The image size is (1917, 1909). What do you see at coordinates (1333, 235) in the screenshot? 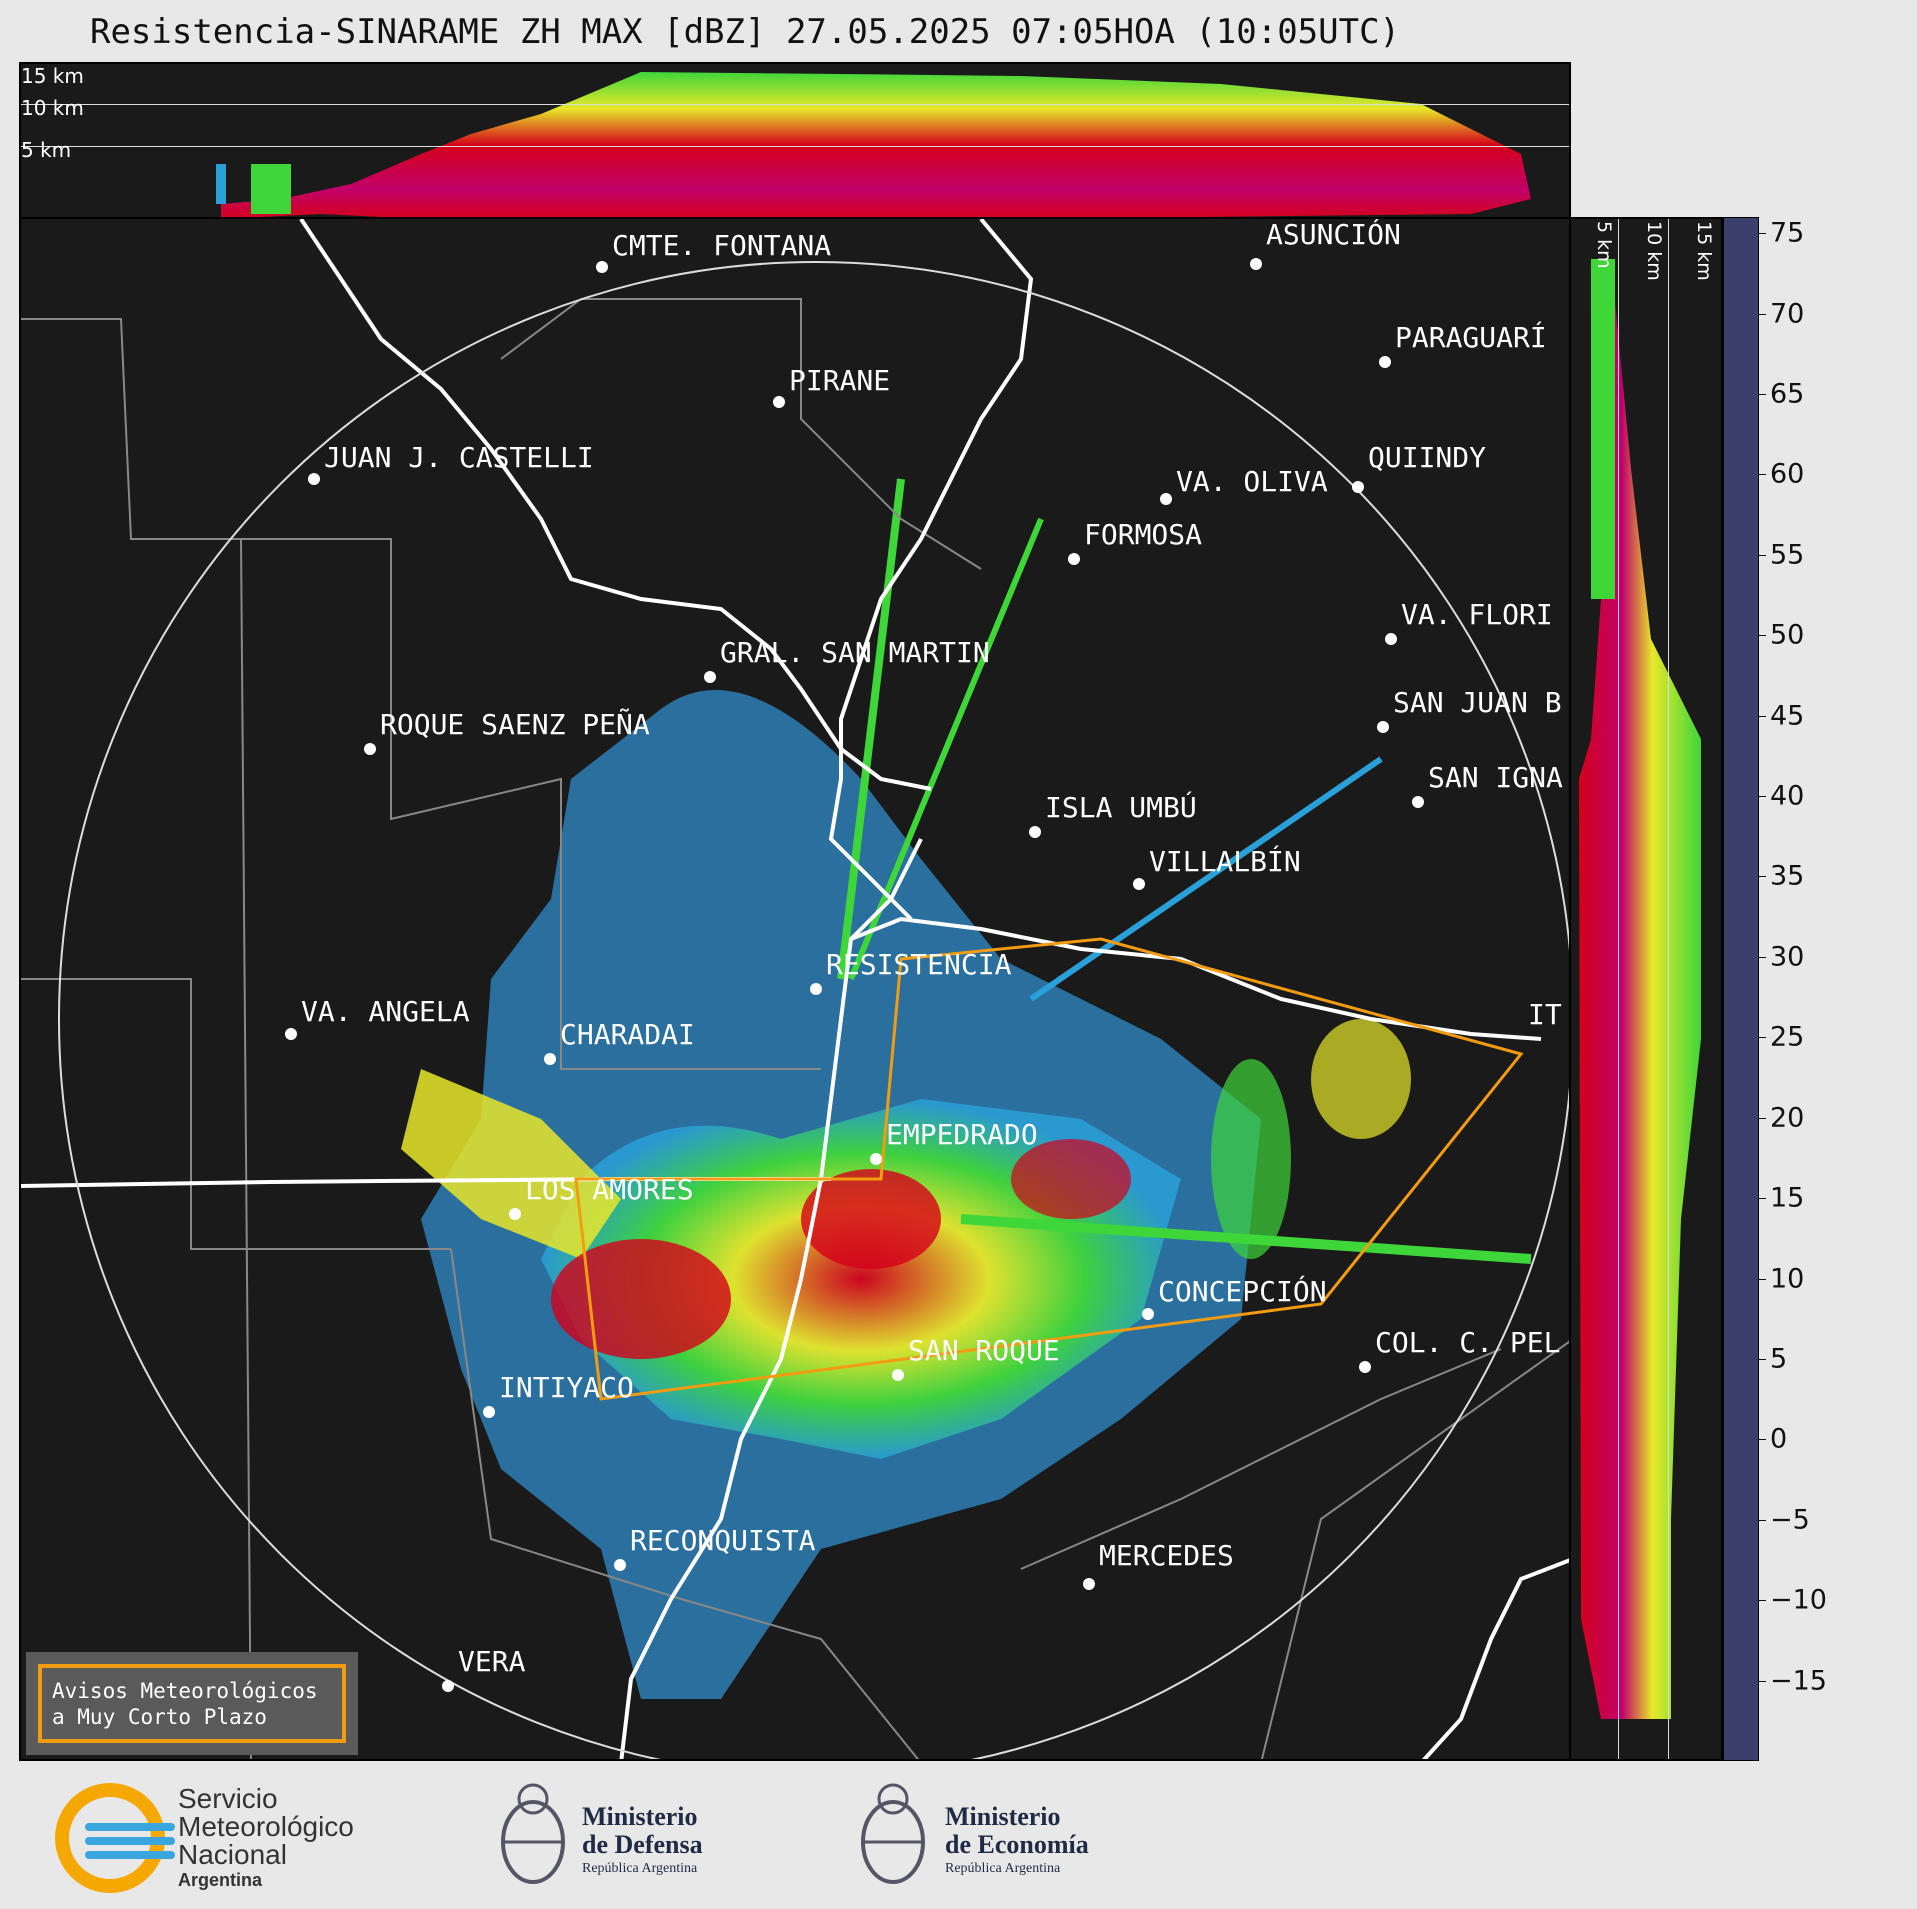
I see `place-asuncion: ASUNCIÓN` at bounding box center [1333, 235].